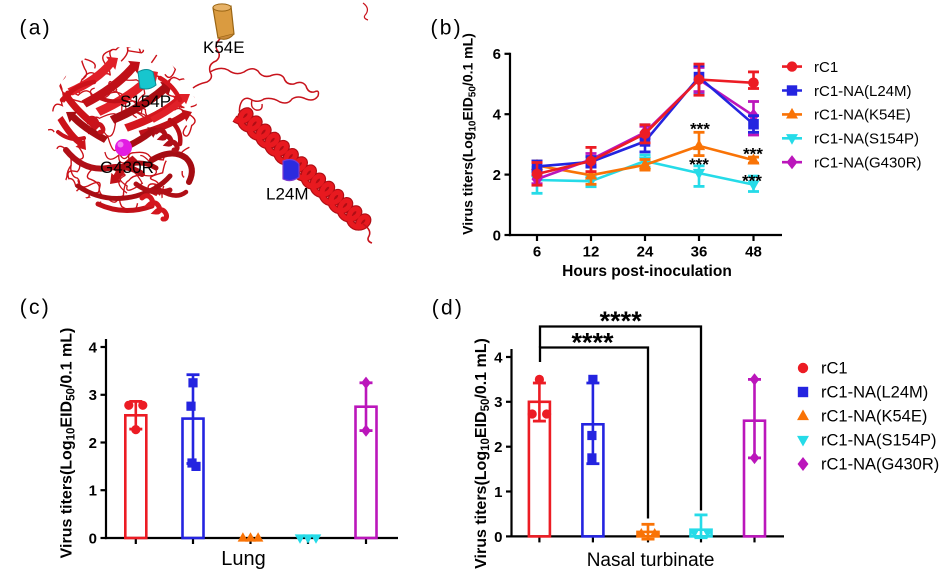  What do you see at coordinates (699, 252) in the screenshot?
I see `svg-text: 36` at bounding box center [699, 252].